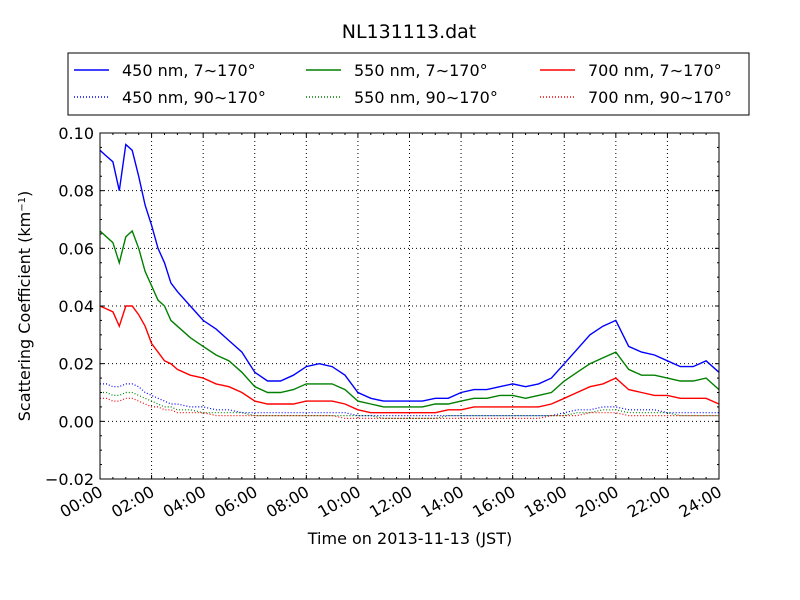 This screenshot has width=800, height=600. Describe the element at coordinates (648, 502) in the screenshot. I see `x-tick-label: 22:00` at that location.